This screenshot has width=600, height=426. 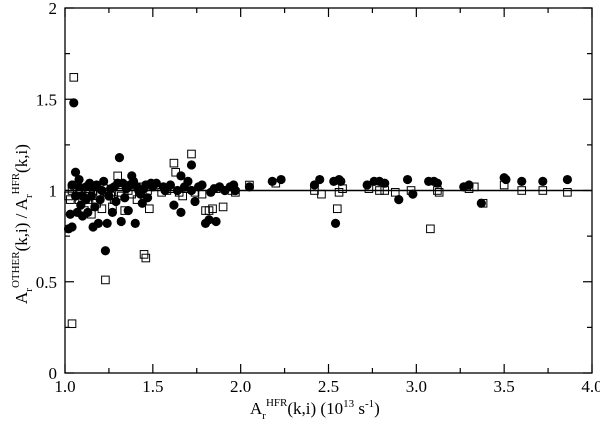 What do you see at coordinates (240, 386) in the screenshot?
I see `x-tick-label: 2.0` at bounding box center [240, 386].